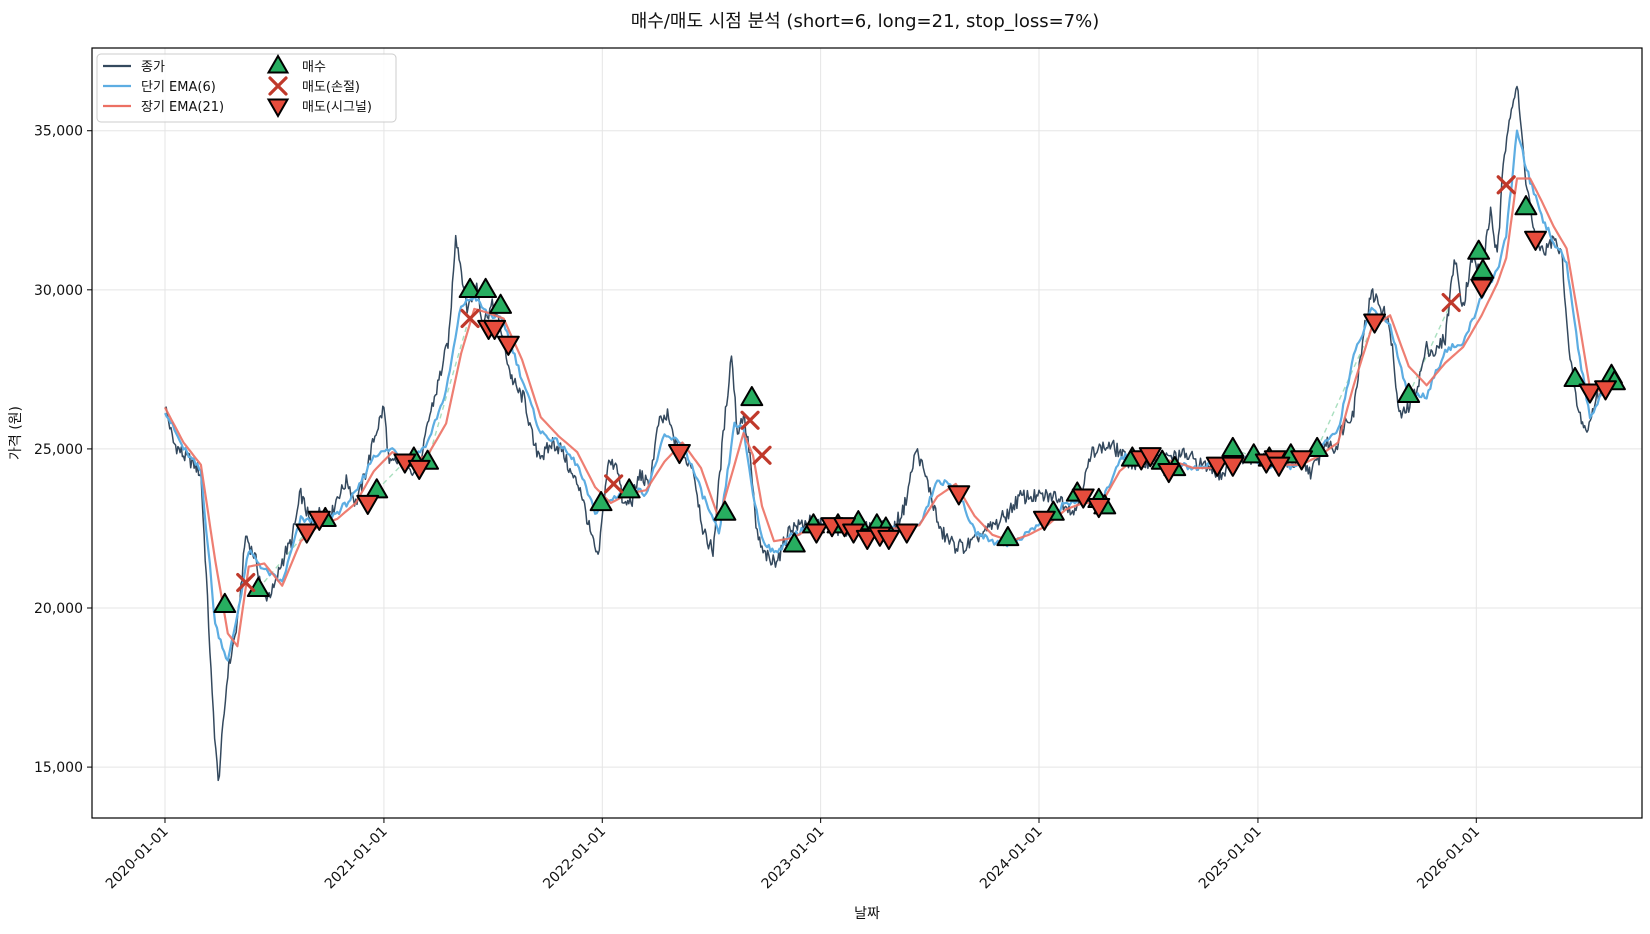 The height and width of the screenshot is (934, 1650). I want to click on y-tick-label: 15,000, so click(58, 768).